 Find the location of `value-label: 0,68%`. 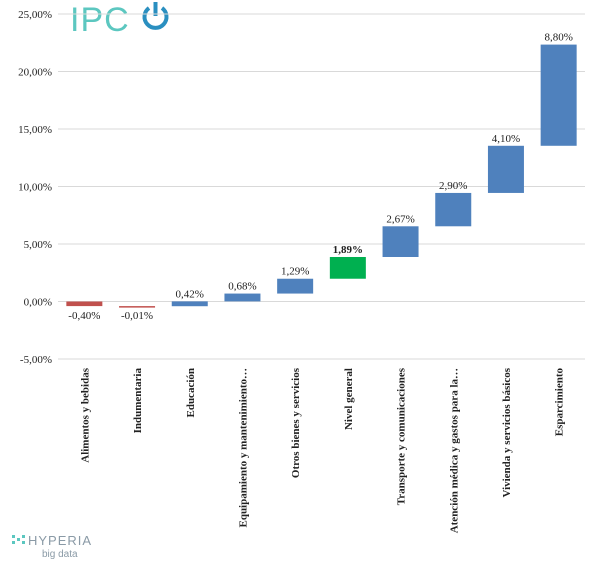

value-label: 0,68% is located at coordinates (242, 287).